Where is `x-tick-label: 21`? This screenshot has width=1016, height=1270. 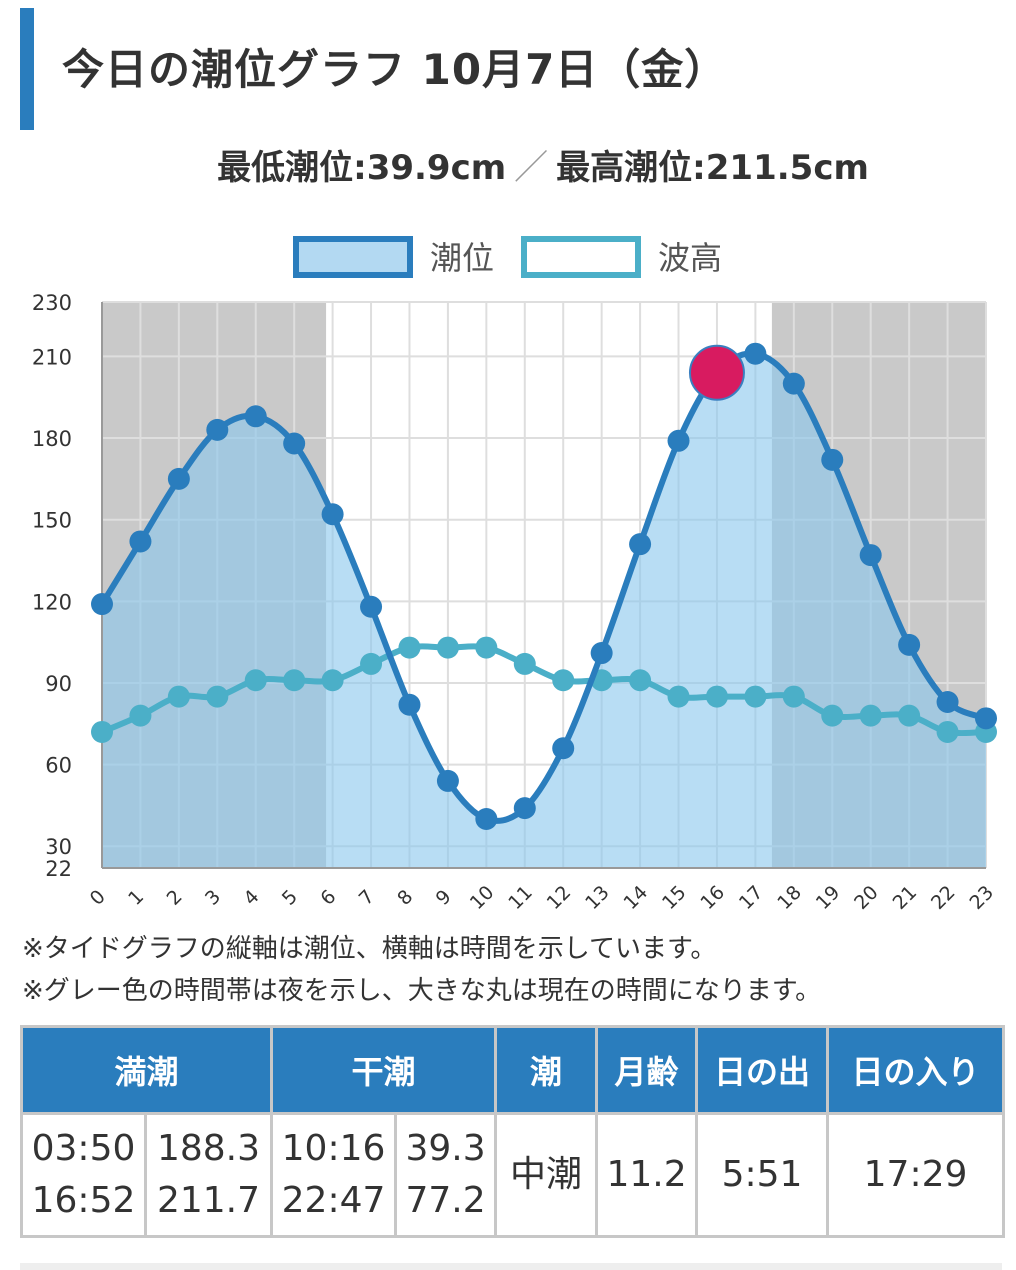
x-tick-label: 21 is located at coordinates (905, 897).